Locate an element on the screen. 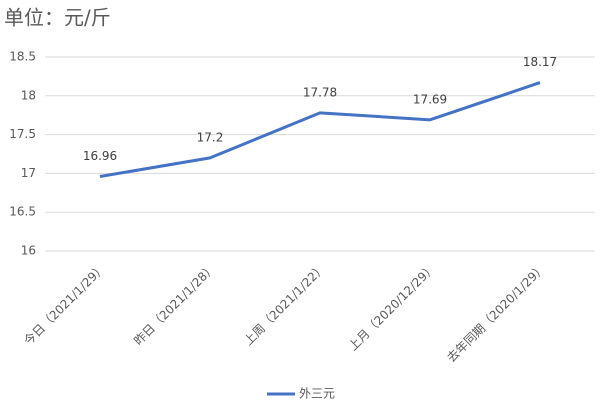 The height and width of the screenshot is (411, 600). data-label: 18.17 is located at coordinates (540, 62).